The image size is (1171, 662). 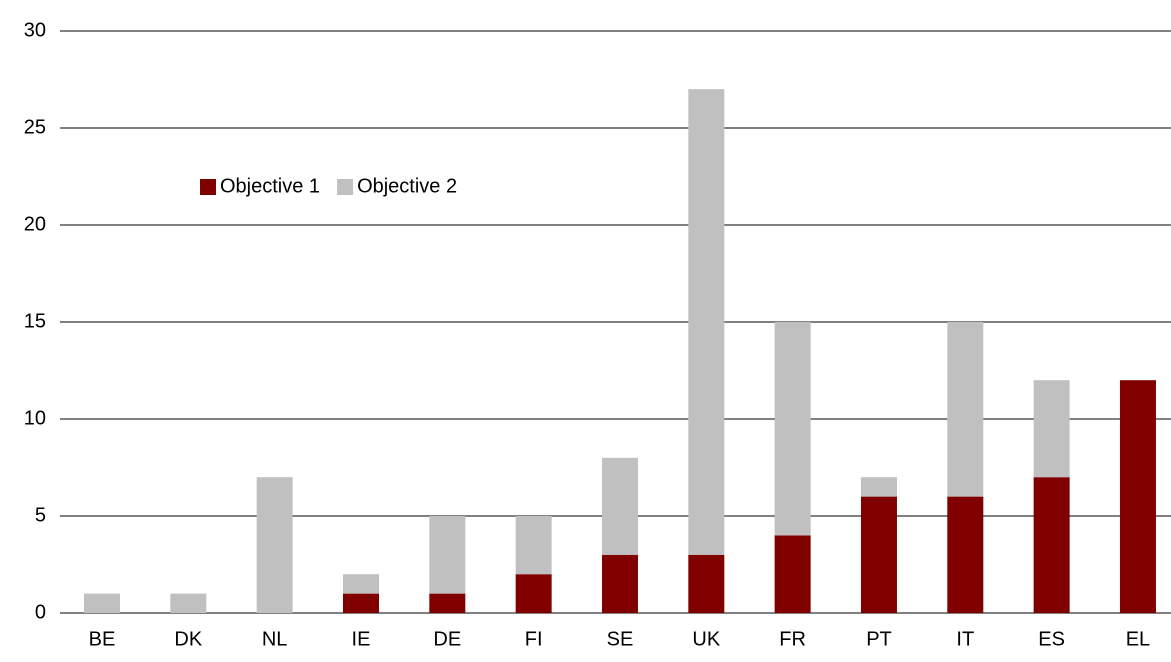 I want to click on y-tick-label: 25, so click(x=35, y=127).